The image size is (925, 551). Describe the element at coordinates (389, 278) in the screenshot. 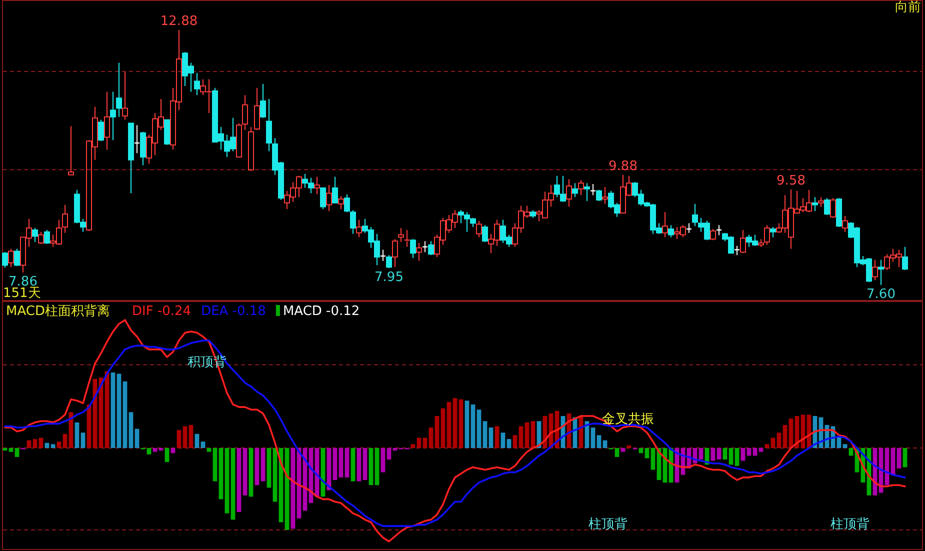

I see `annotation: 7.95` at that location.